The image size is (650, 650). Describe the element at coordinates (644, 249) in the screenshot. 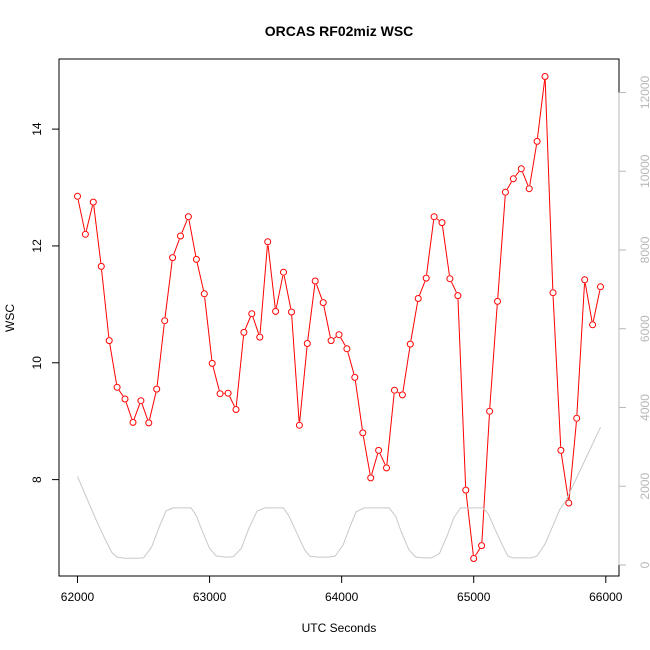

I see `y2-tick-label: 8000` at that location.